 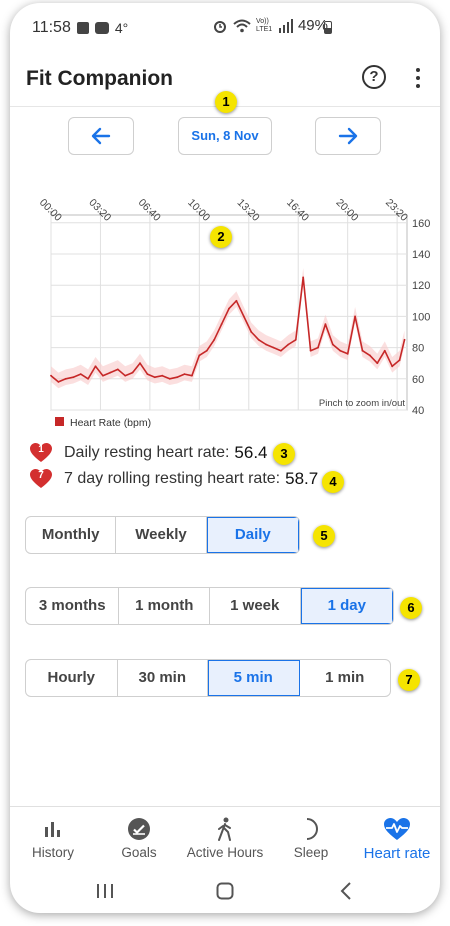 I want to click on question-icon: ?, so click(x=374, y=76).